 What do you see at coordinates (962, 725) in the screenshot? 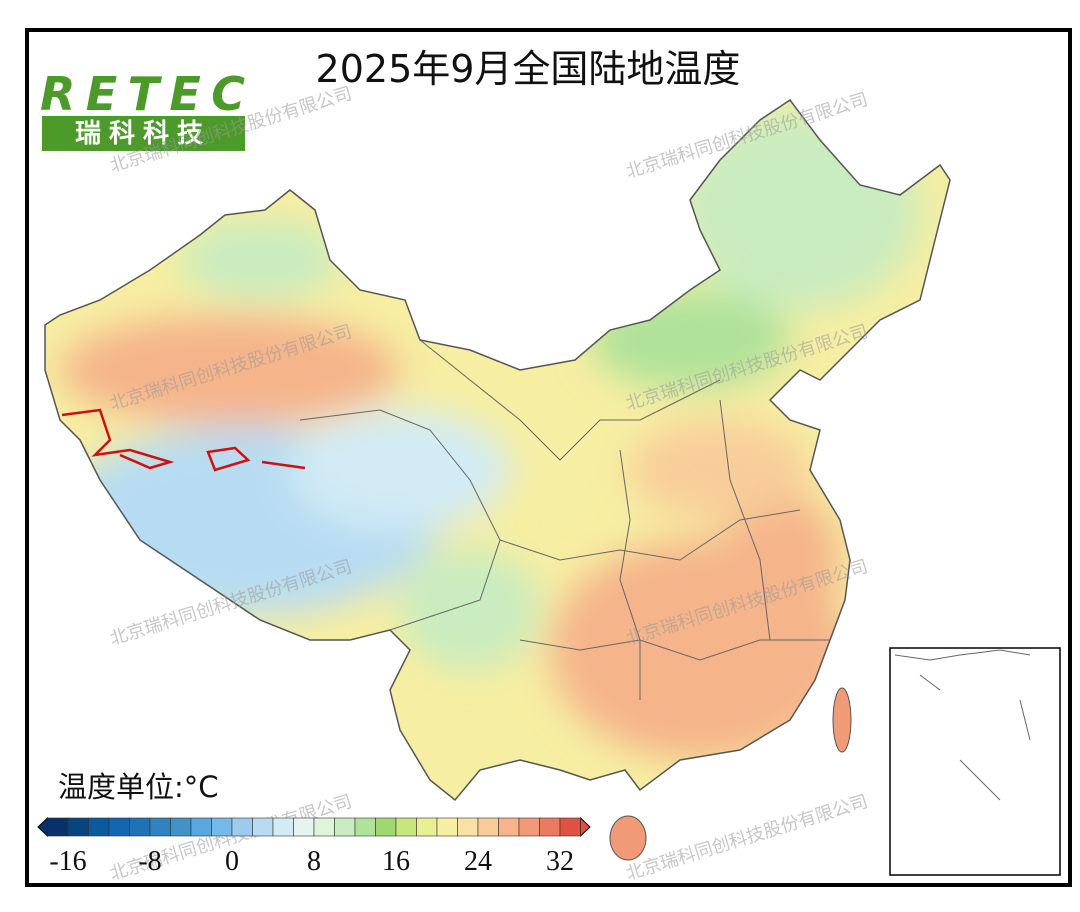
I see `inset-coastline` at bounding box center [962, 725].